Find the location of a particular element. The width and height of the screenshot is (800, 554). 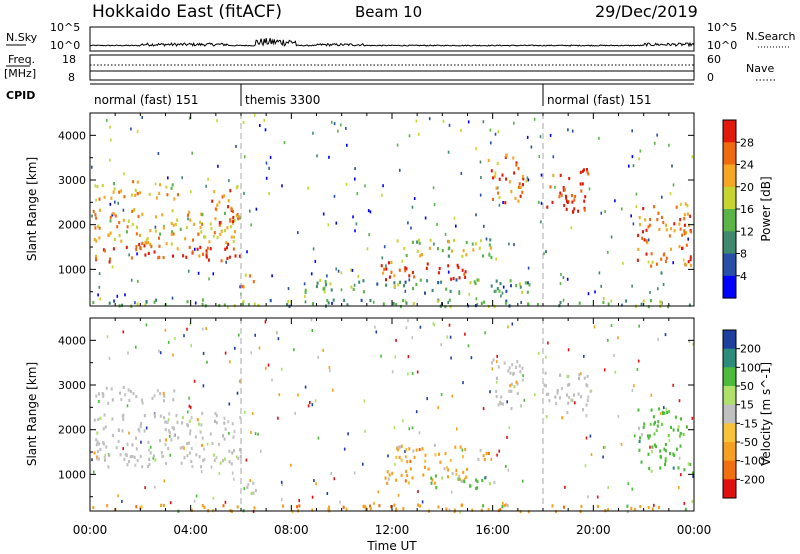

cpid-segment-label: normal (fast) 151 is located at coordinates (599, 100).